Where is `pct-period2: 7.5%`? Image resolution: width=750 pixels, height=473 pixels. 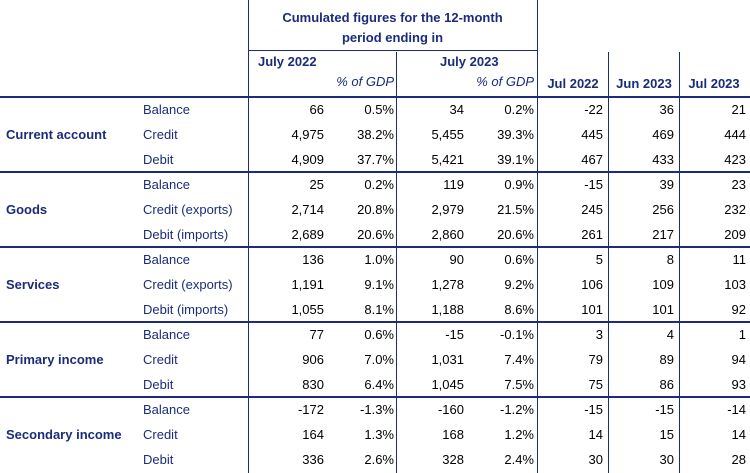 pct-period2: 7.5% is located at coordinates (519, 384).